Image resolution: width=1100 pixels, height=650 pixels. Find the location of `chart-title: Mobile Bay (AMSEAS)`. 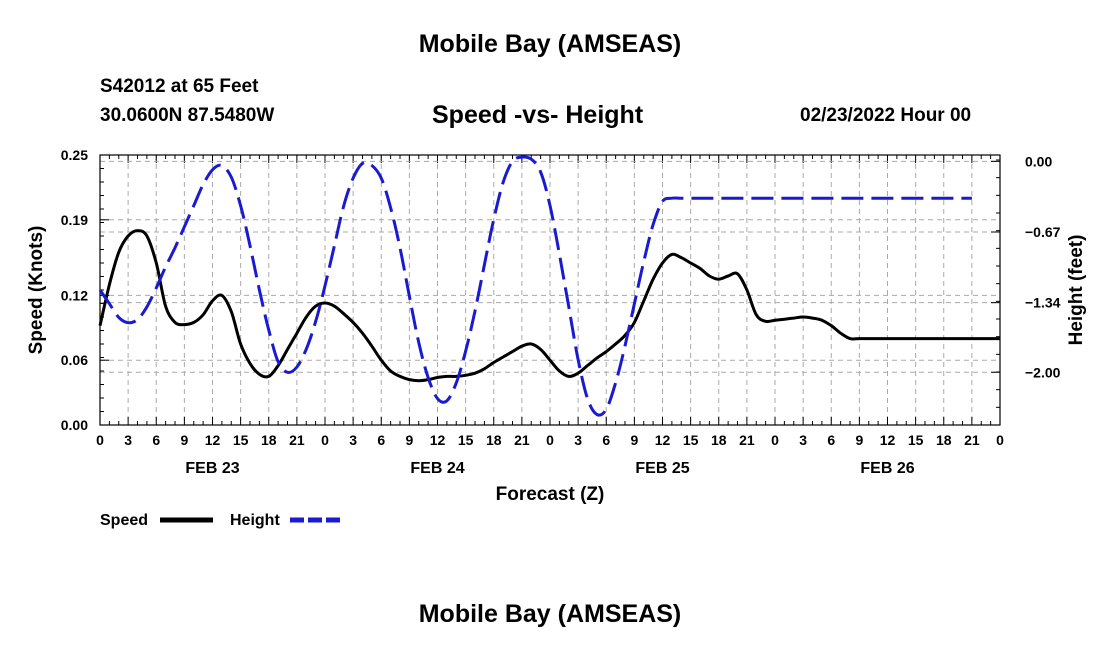

chart-title: Mobile Bay (AMSEAS) is located at coordinates (550, 44).